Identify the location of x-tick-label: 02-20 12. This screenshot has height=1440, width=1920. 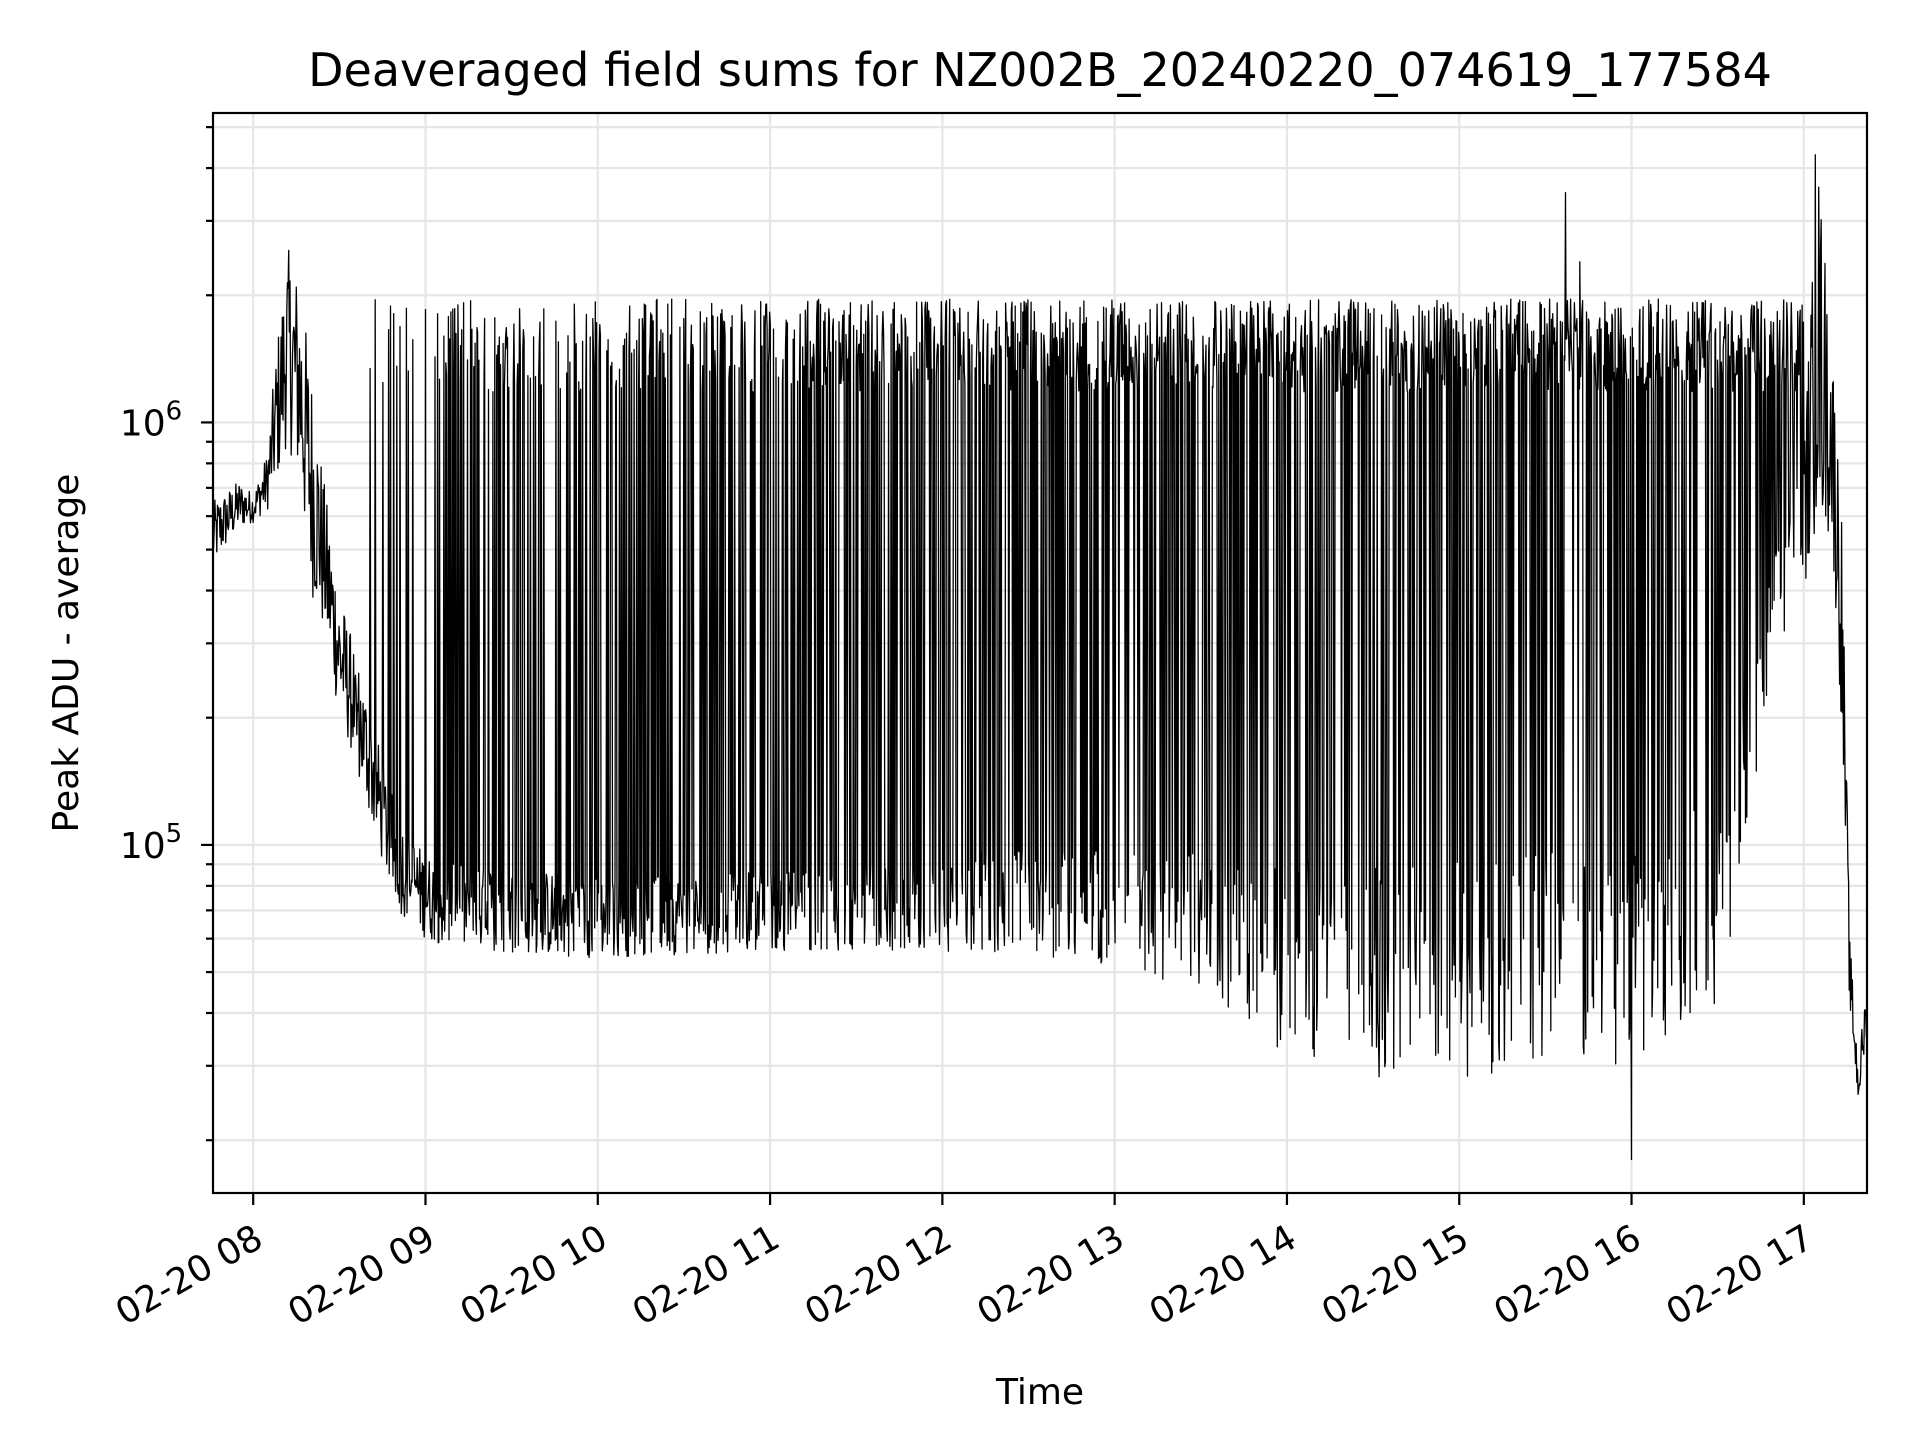
(878, 1275).